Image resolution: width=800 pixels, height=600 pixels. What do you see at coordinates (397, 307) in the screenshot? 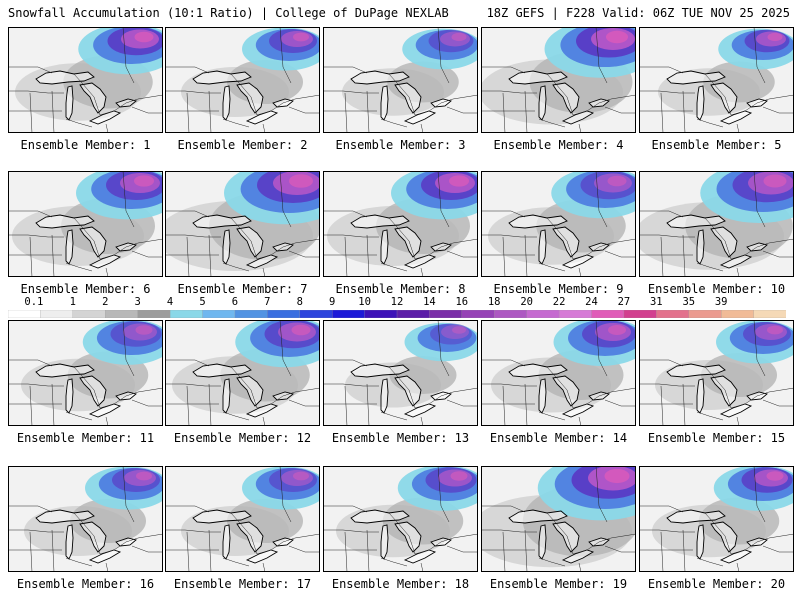
I see `snowfall-colorbar: 0.1 1 2 3 4 5 6 7 8 9 10 12 14 16 18 20 22 24 27 31 35 39` at bounding box center [397, 307].